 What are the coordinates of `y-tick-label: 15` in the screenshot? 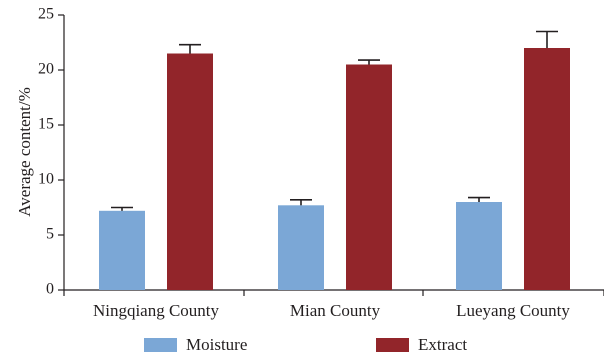 It's located at (46, 124).